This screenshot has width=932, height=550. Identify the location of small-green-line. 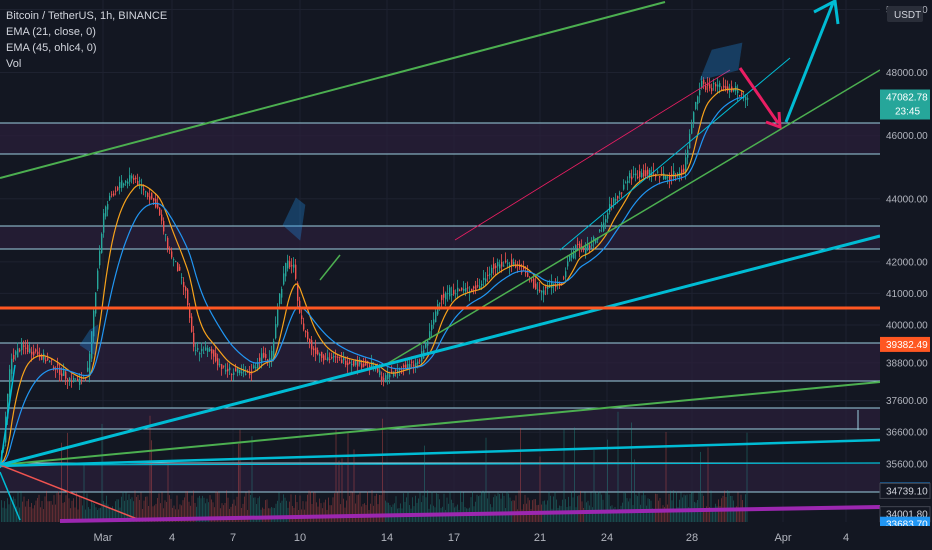
(330, 267).